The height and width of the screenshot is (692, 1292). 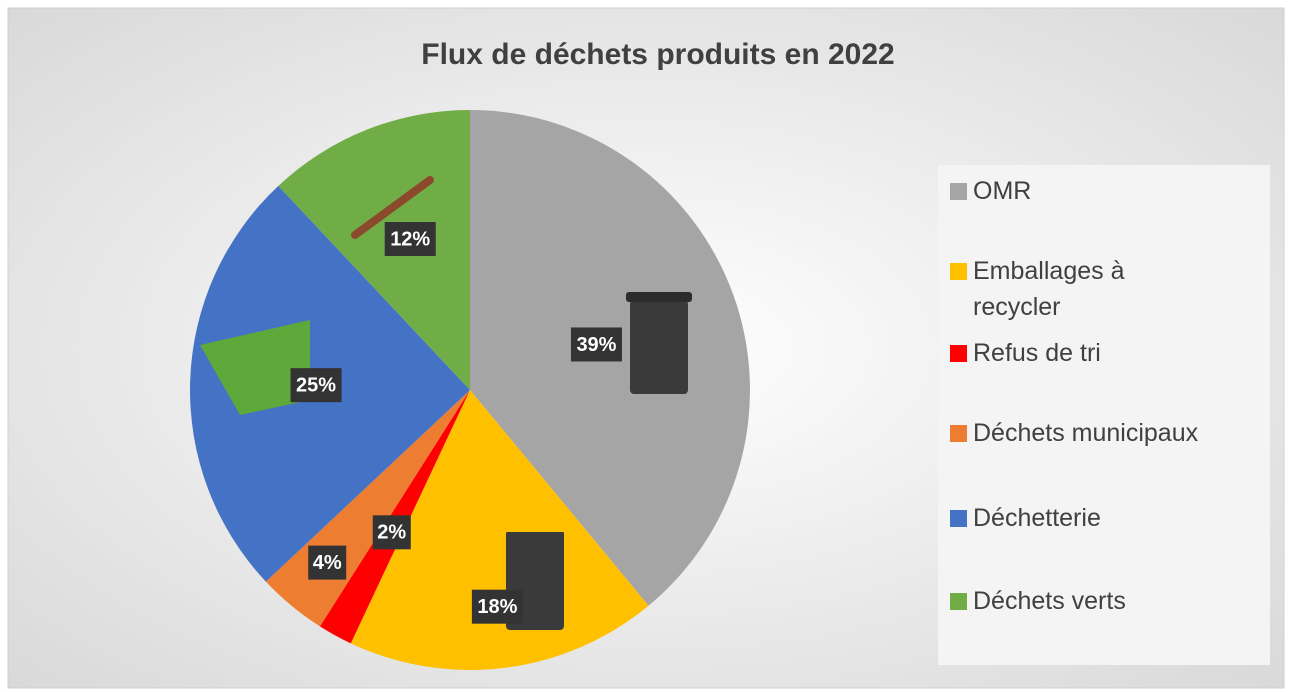 I want to click on legend-label: Refus de tri, so click(x=1037, y=353).